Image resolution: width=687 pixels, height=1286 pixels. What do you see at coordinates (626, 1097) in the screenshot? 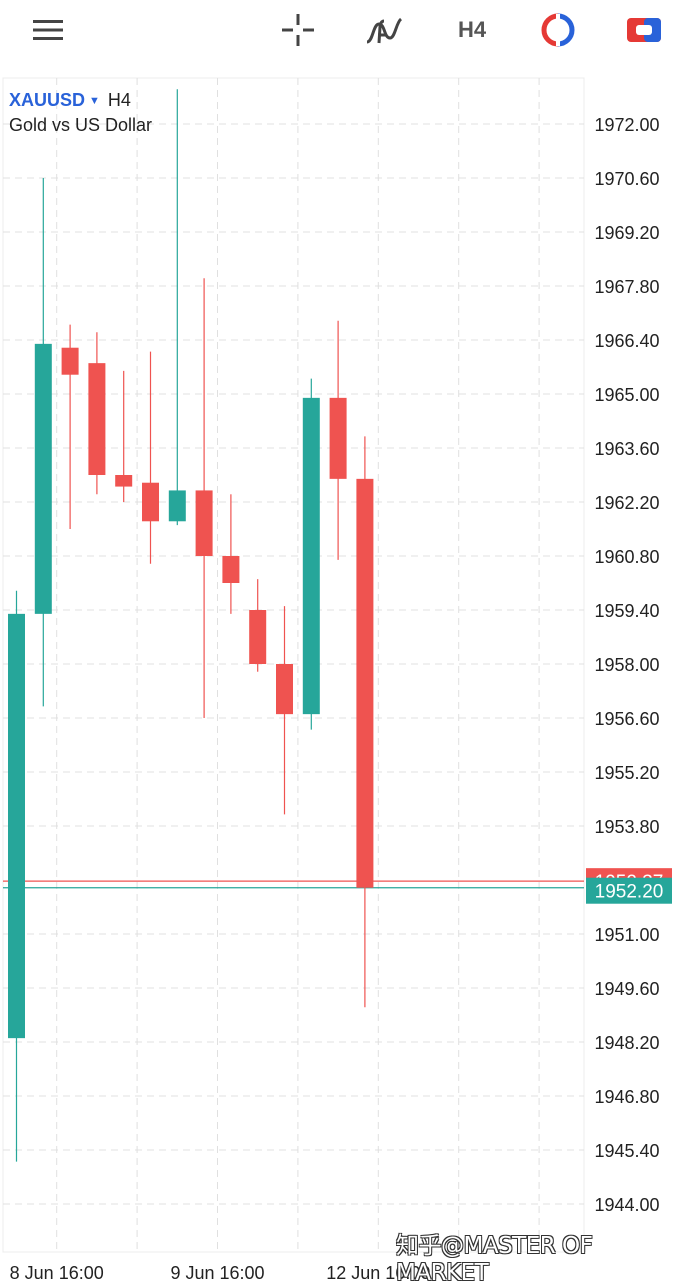
I see `y-tick-label: 1946.80` at bounding box center [626, 1097].